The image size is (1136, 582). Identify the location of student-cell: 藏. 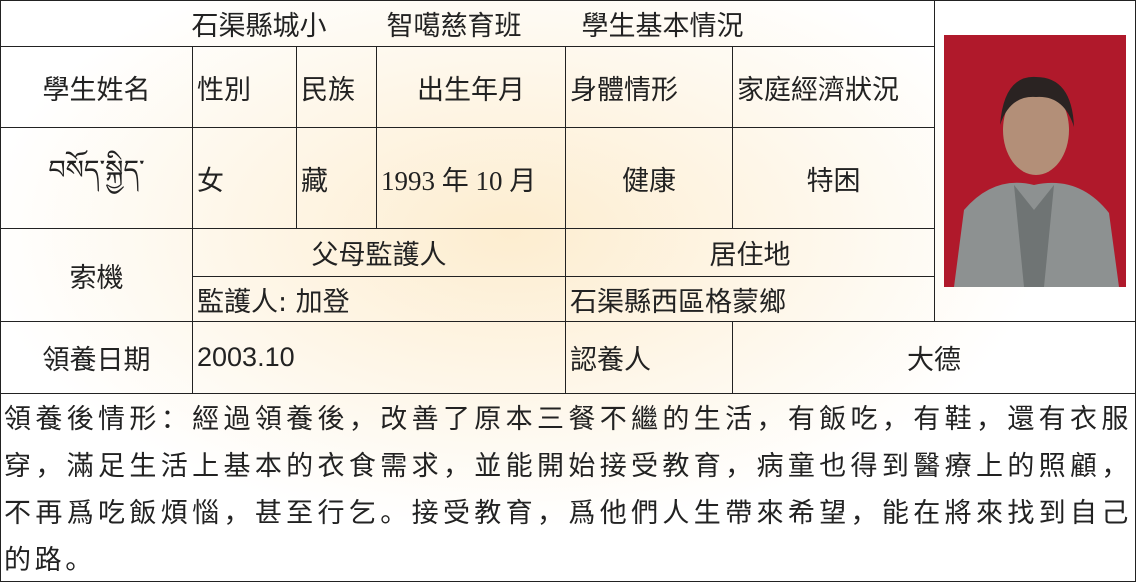
(336, 178).